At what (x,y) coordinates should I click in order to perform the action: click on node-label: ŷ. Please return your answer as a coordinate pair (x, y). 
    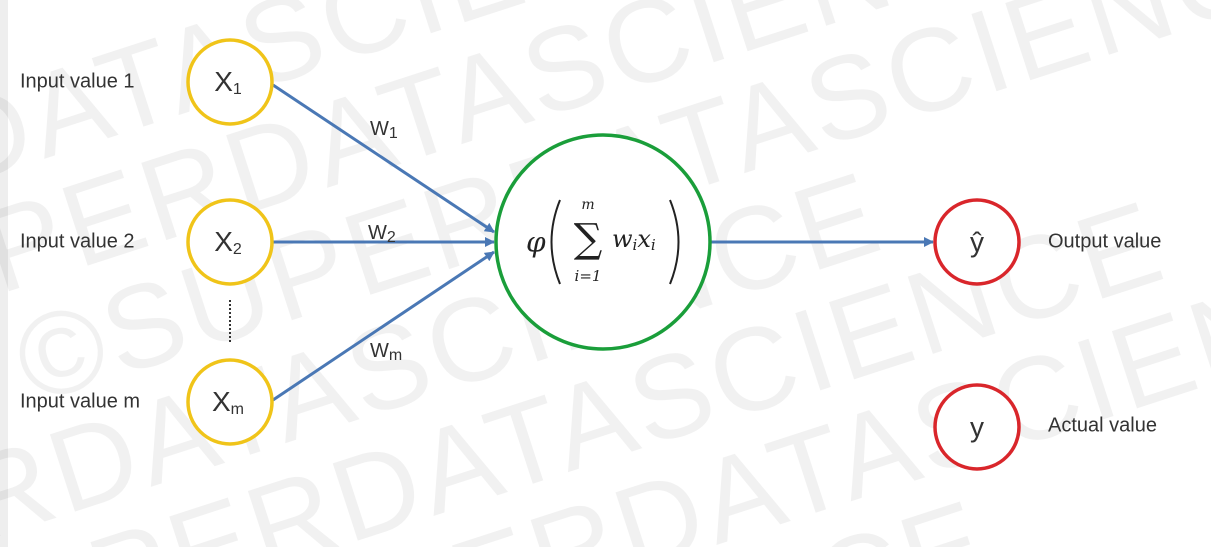
    Looking at the image, I should click on (977, 241).